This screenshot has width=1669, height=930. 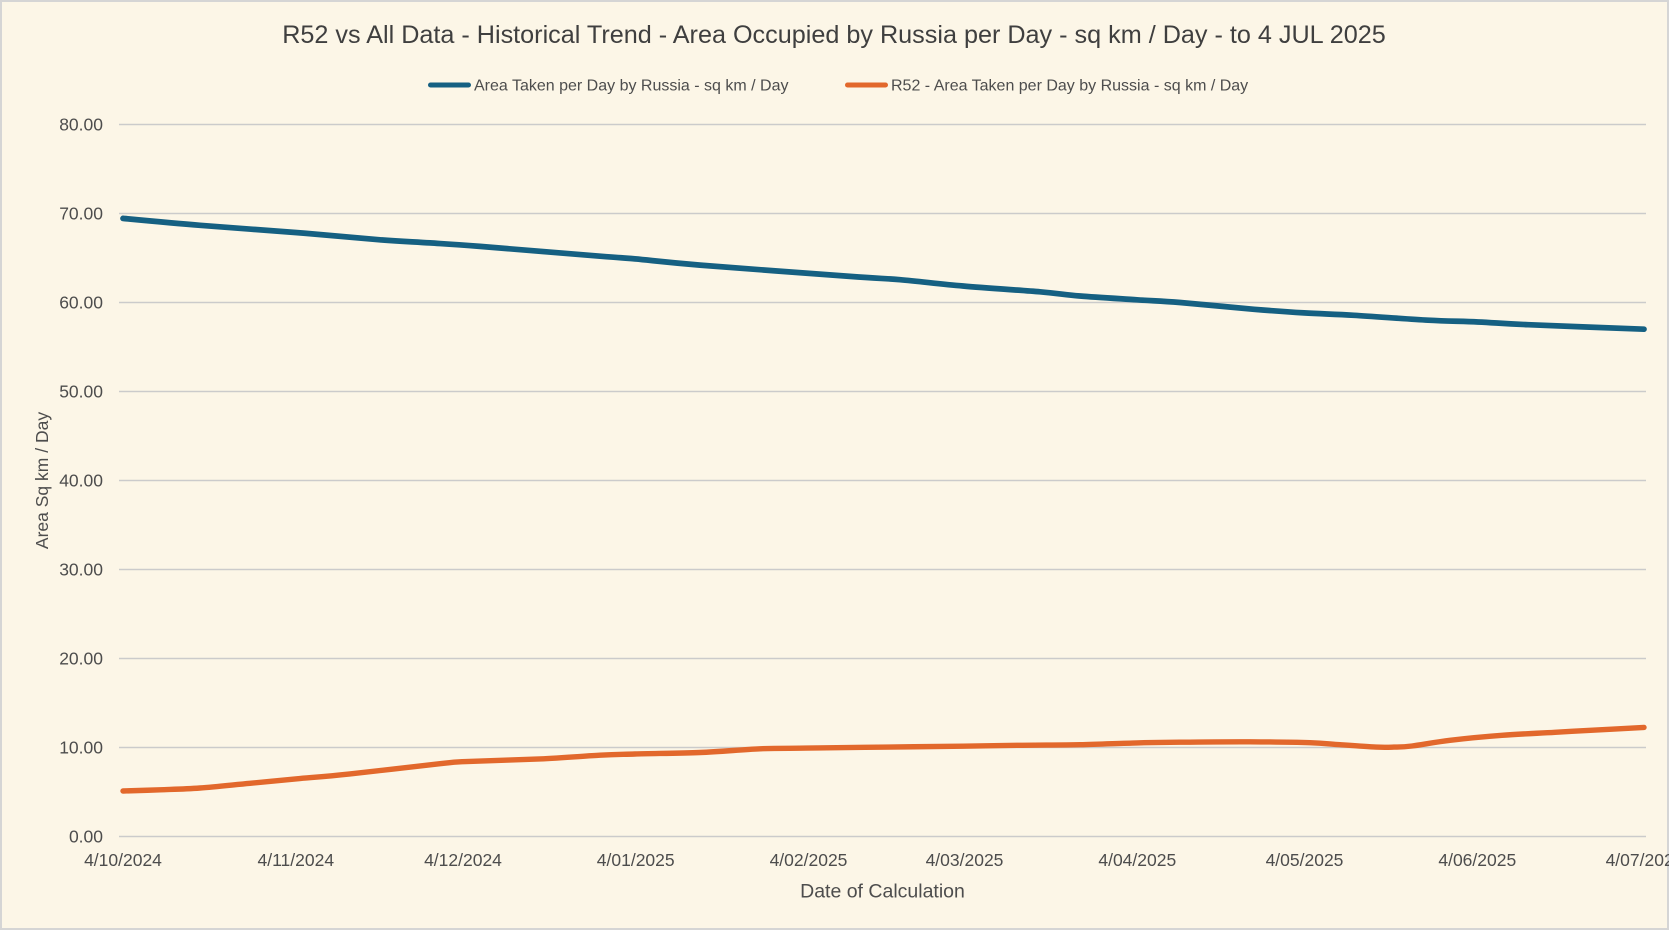 What do you see at coordinates (81, 570) in the screenshot?
I see `svg-text: 30.00` at bounding box center [81, 570].